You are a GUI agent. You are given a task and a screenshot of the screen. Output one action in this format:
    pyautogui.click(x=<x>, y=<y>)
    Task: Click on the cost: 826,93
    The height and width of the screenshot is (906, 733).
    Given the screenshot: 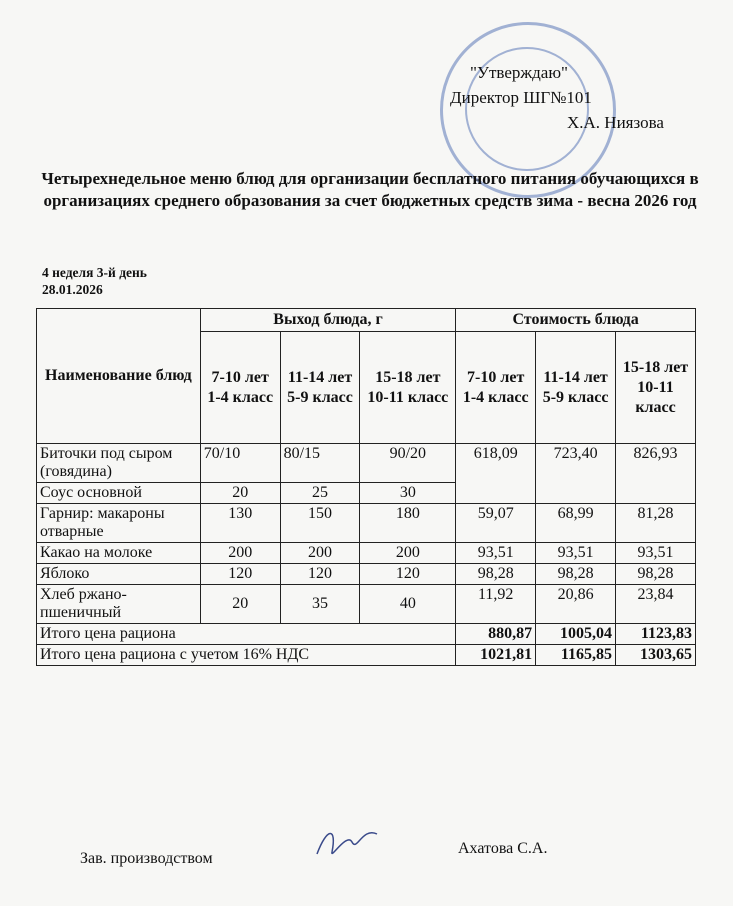 What is the action you would take?
    pyautogui.click(x=655, y=473)
    